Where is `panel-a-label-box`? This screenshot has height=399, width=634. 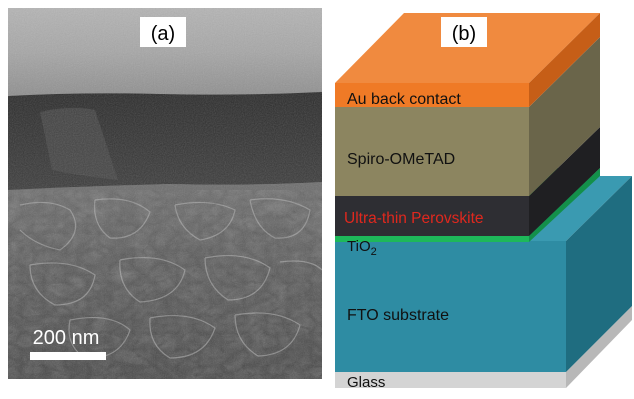 panel-a-label-box is located at coordinates (163, 32).